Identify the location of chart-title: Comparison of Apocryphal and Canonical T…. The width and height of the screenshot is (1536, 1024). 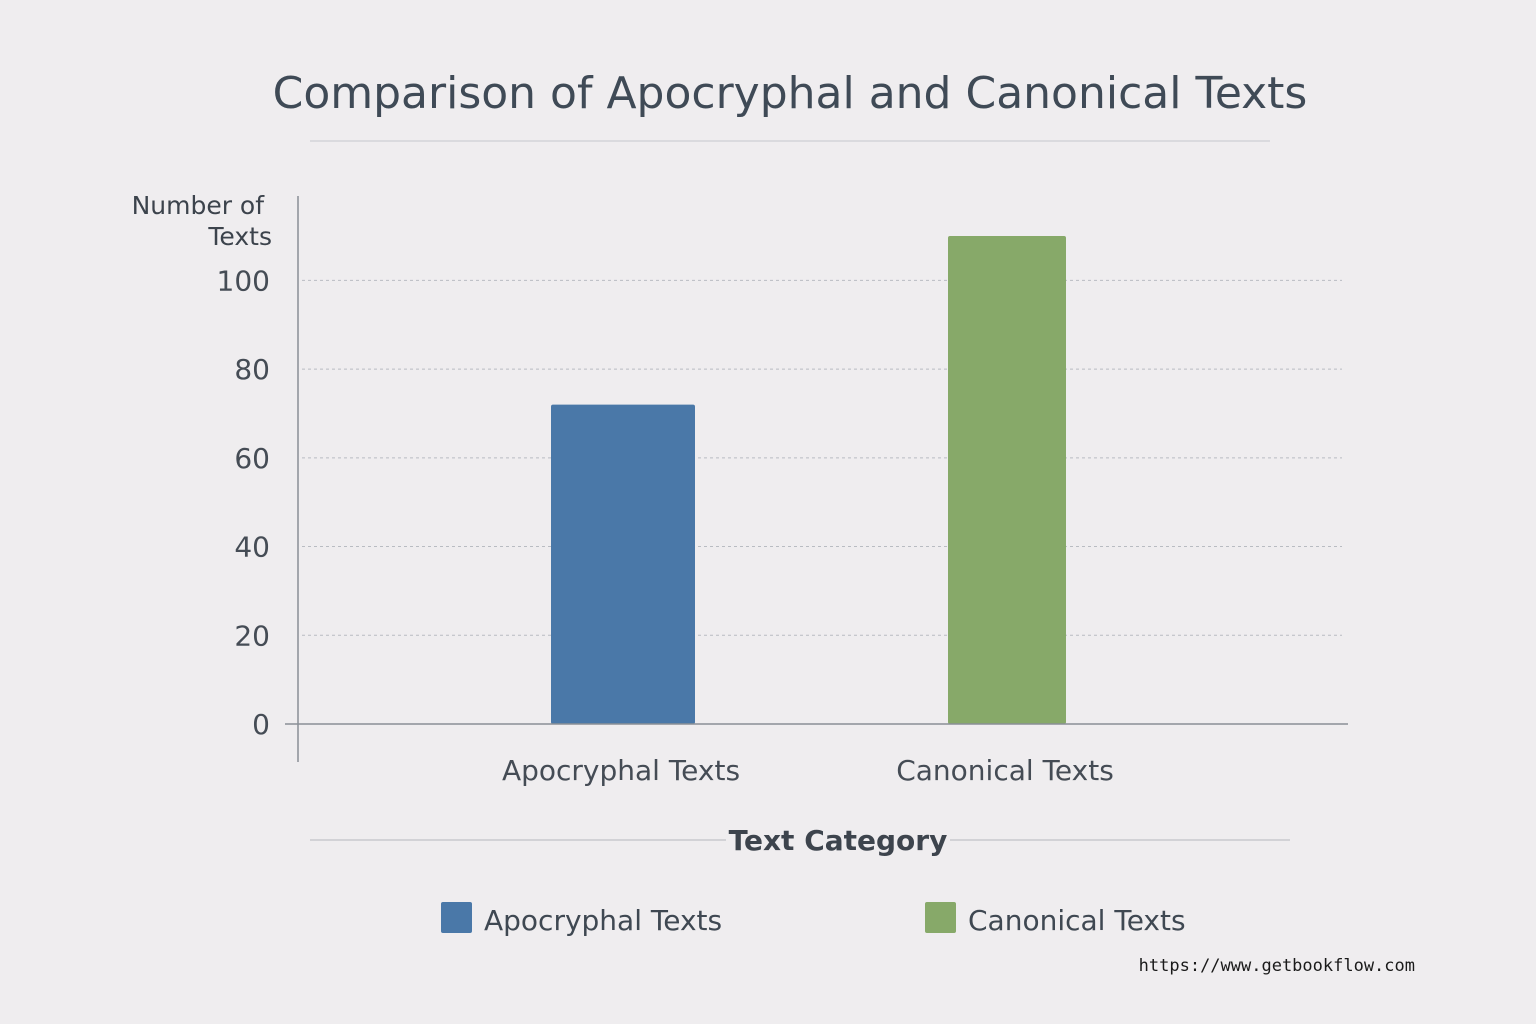
(790, 93).